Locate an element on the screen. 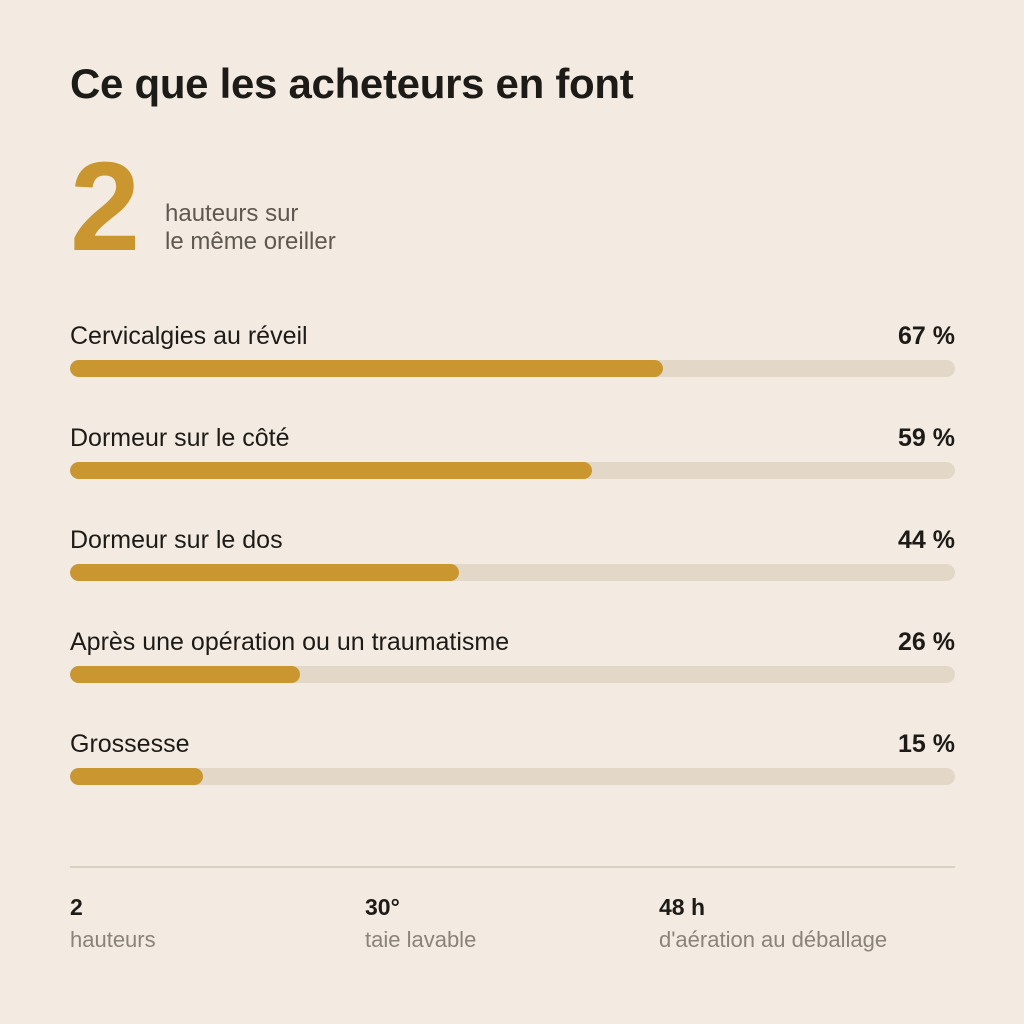  bar-category-label: Cervicalgies au réveil is located at coordinates (189, 336).